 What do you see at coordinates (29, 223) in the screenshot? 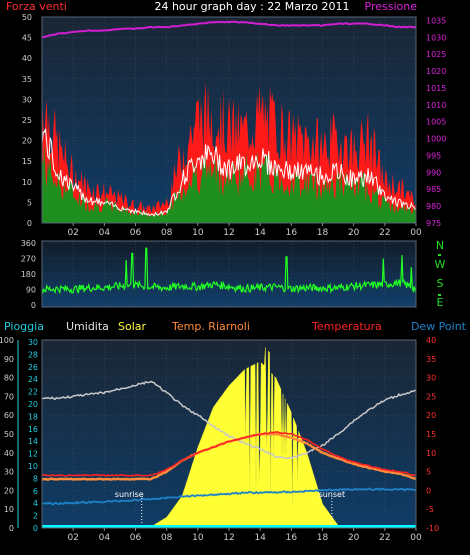
I see `wind-ytick-label: 0` at bounding box center [29, 223].